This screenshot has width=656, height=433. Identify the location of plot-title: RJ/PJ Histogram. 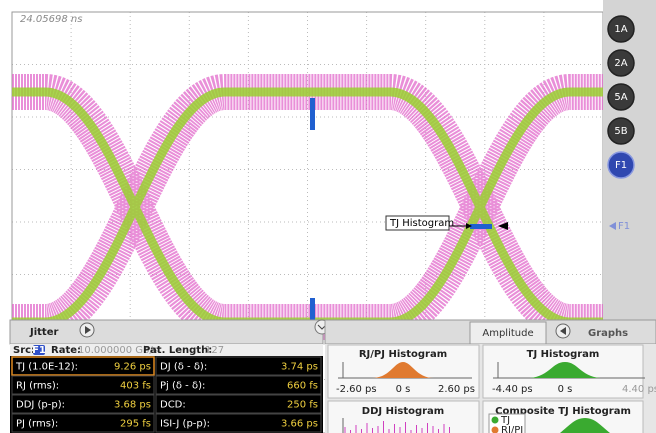
(403, 354).